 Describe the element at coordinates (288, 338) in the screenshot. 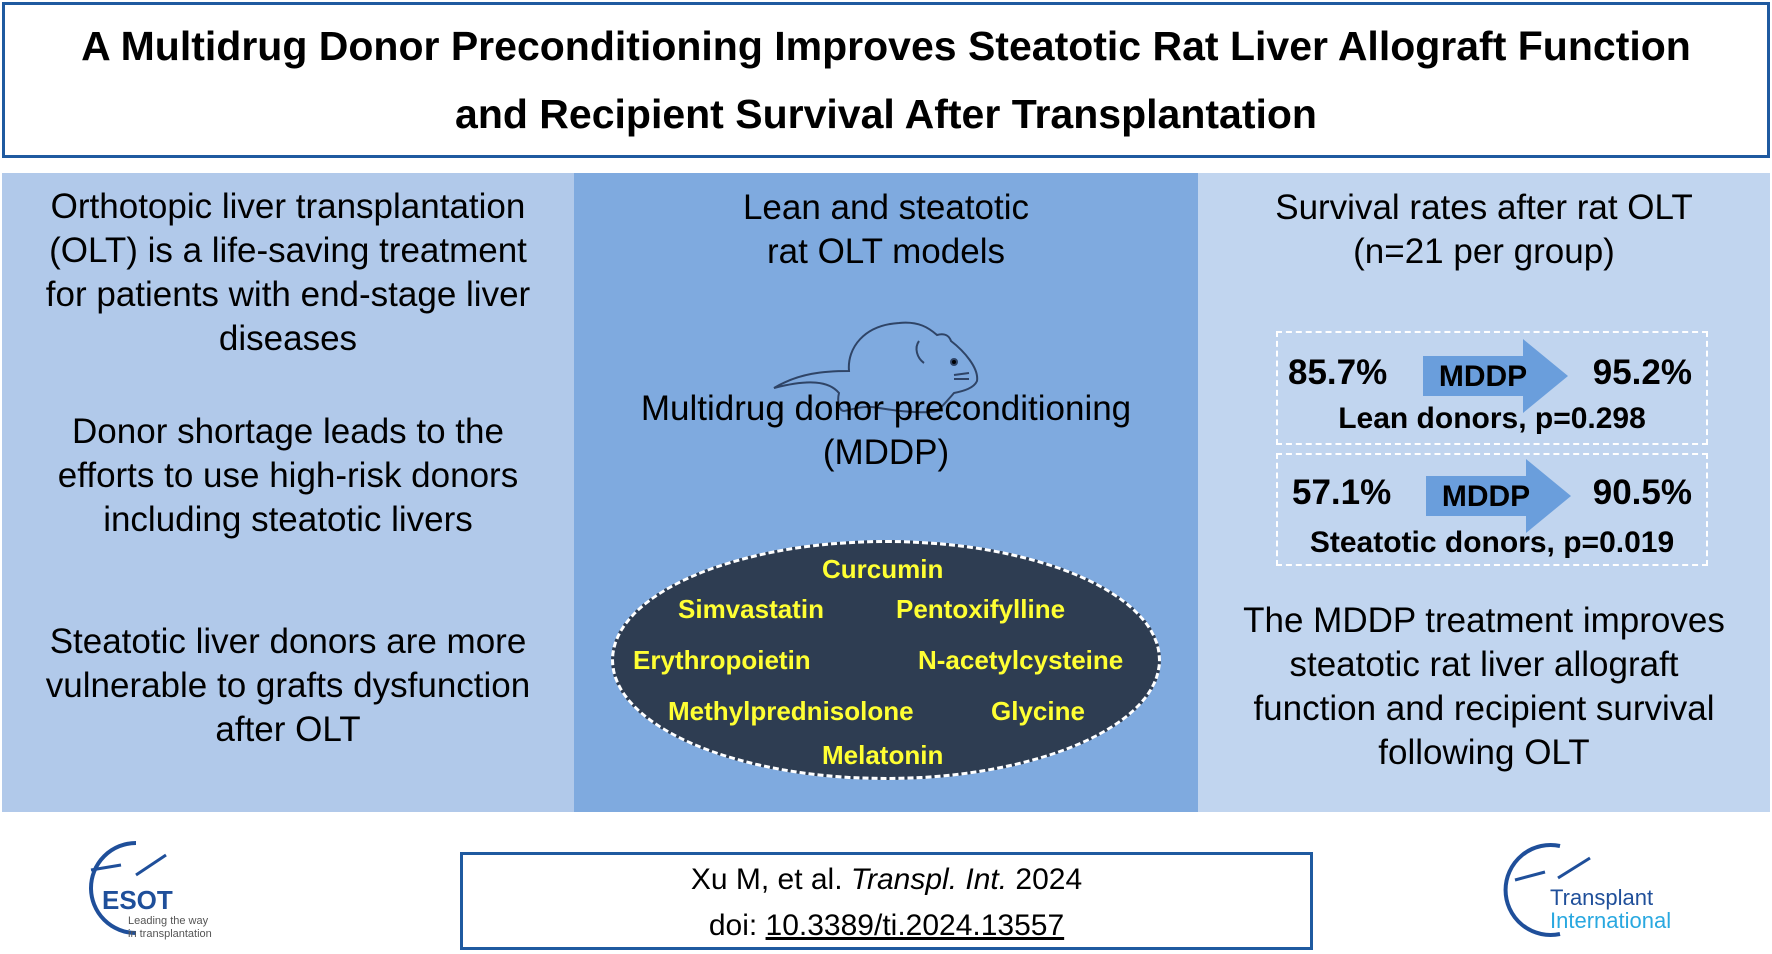

I see `text-line: diseases` at that location.